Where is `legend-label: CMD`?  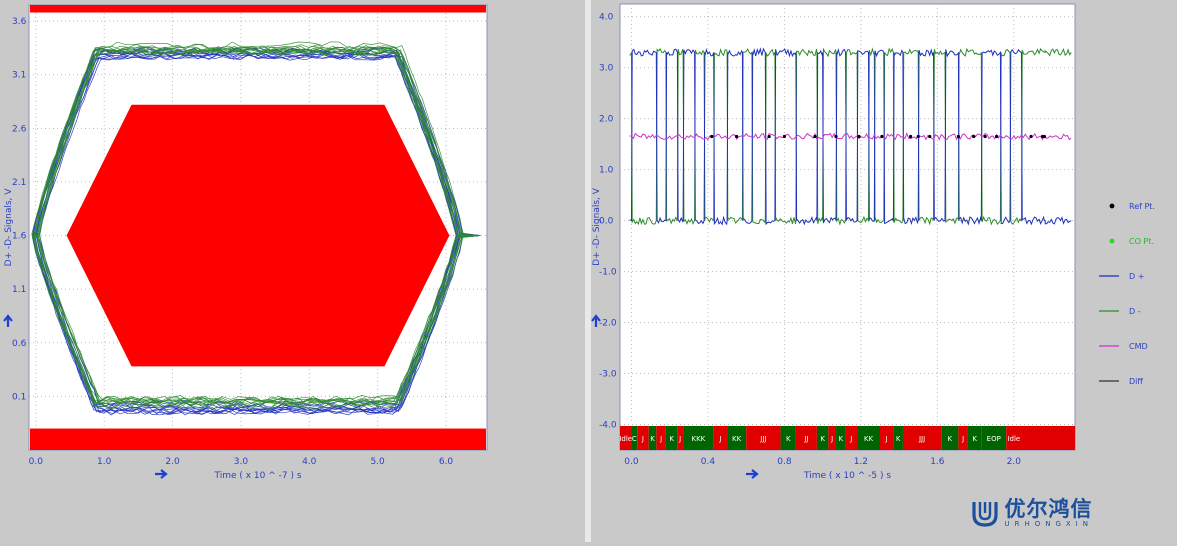 legend-label: CMD is located at coordinates (1138, 346).